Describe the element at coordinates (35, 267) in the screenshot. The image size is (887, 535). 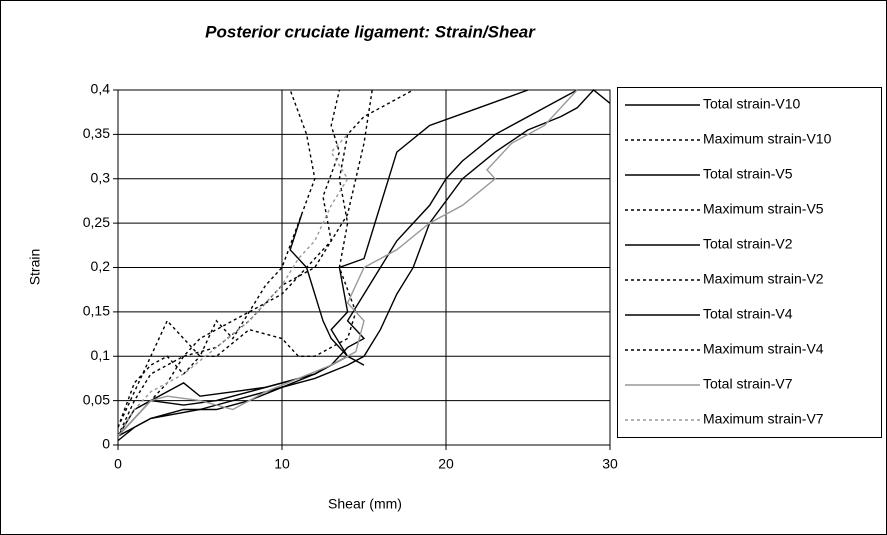
I see `y-axis-label: Strain` at that location.